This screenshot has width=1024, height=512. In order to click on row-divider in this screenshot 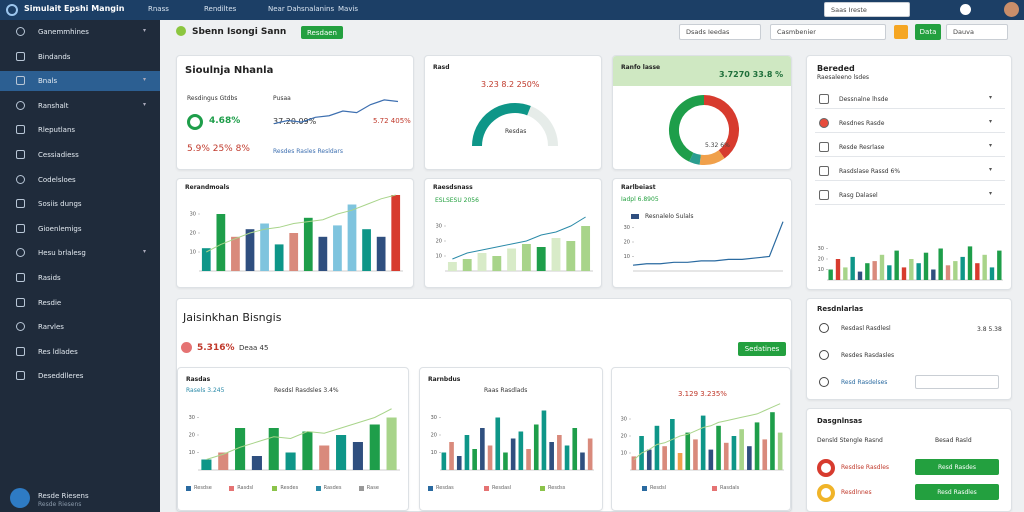, I will do `click(910, 156)`.